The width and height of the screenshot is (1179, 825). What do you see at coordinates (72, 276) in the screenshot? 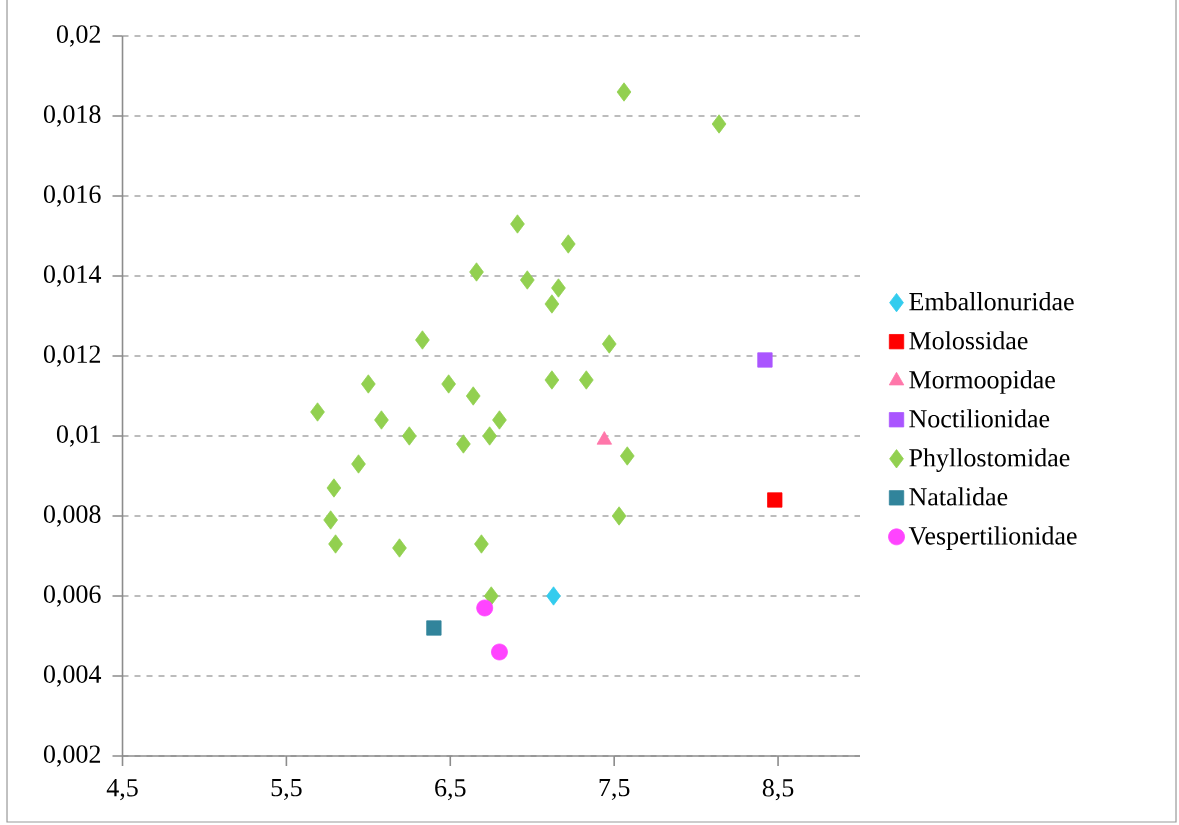
I see `y-tick-label: 0,014` at bounding box center [72, 276].